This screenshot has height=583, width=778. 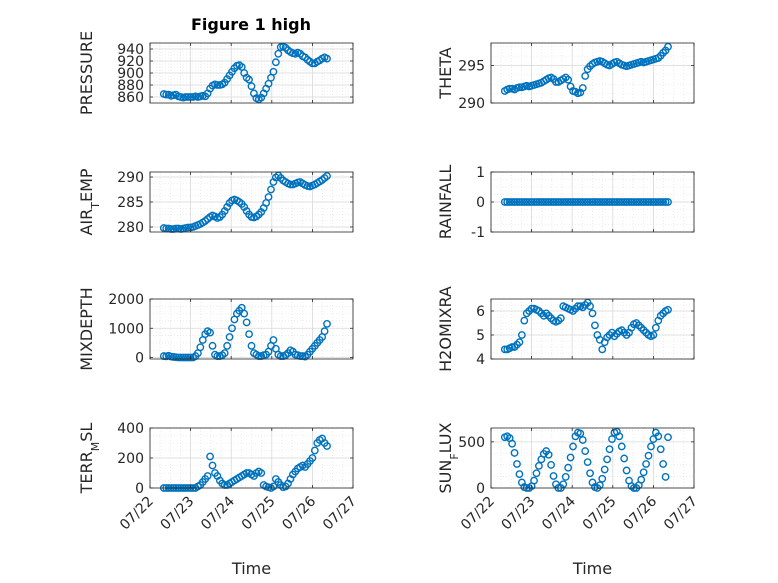 What do you see at coordinates (448, 457) in the screenshot?
I see `y-axis-label: SUNFLUX` at bounding box center [448, 457].